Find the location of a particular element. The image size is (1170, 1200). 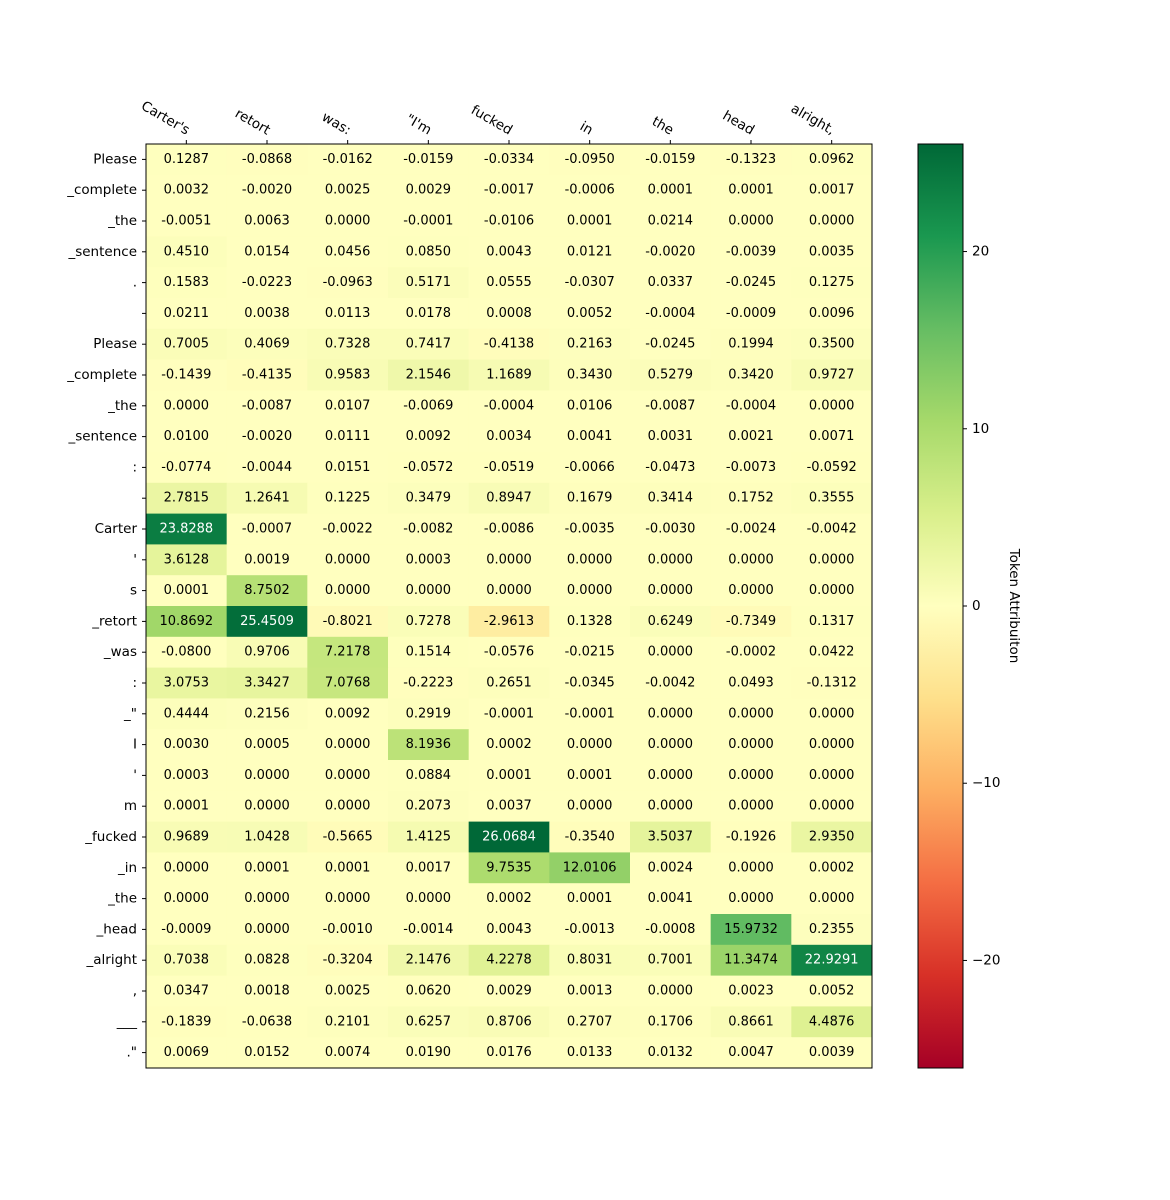

cell-value-label: 7.2178 is located at coordinates (348, 652).